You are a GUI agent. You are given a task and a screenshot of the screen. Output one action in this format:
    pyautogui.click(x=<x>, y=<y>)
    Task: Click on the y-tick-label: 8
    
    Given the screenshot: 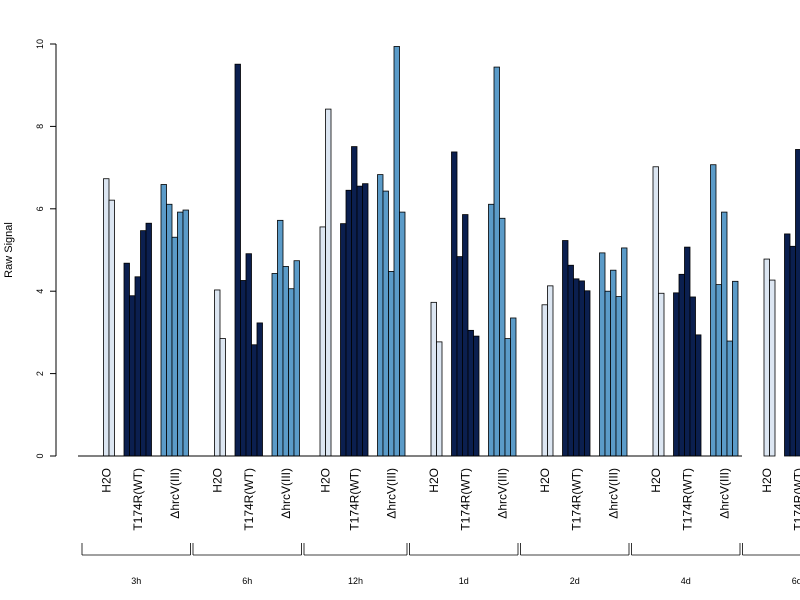 What is the action you would take?
    pyautogui.click(x=40, y=126)
    